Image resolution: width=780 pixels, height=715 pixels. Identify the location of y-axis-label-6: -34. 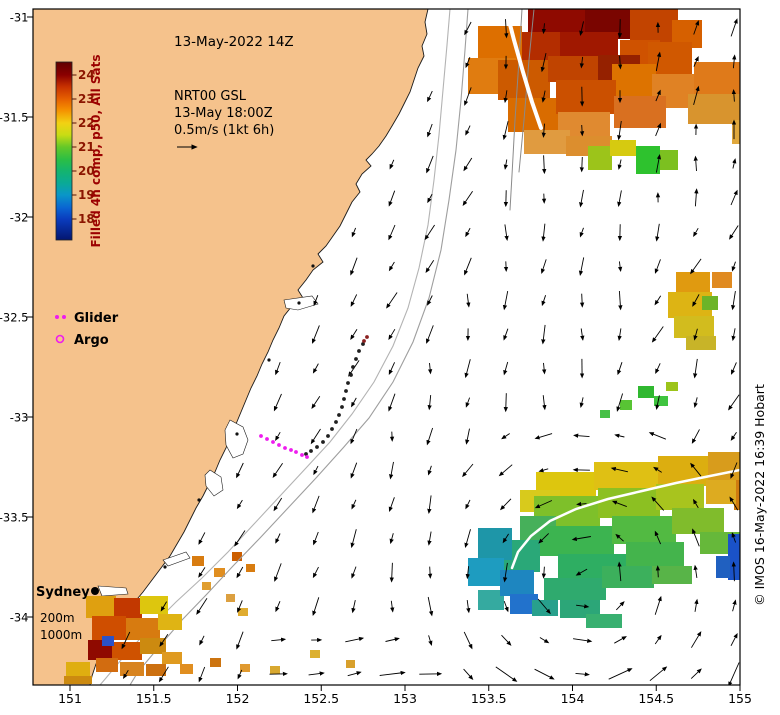
(19, 618).